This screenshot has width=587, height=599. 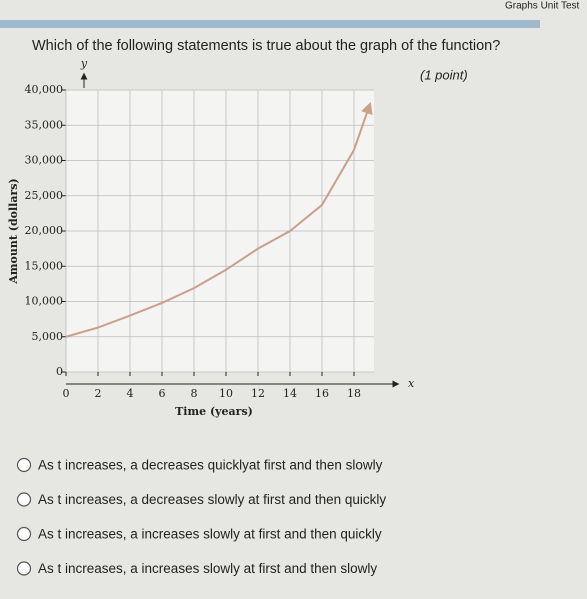 What do you see at coordinates (44, 301) in the screenshot?
I see `y-tick-label: 10,000` at bounding box center [44, 301].